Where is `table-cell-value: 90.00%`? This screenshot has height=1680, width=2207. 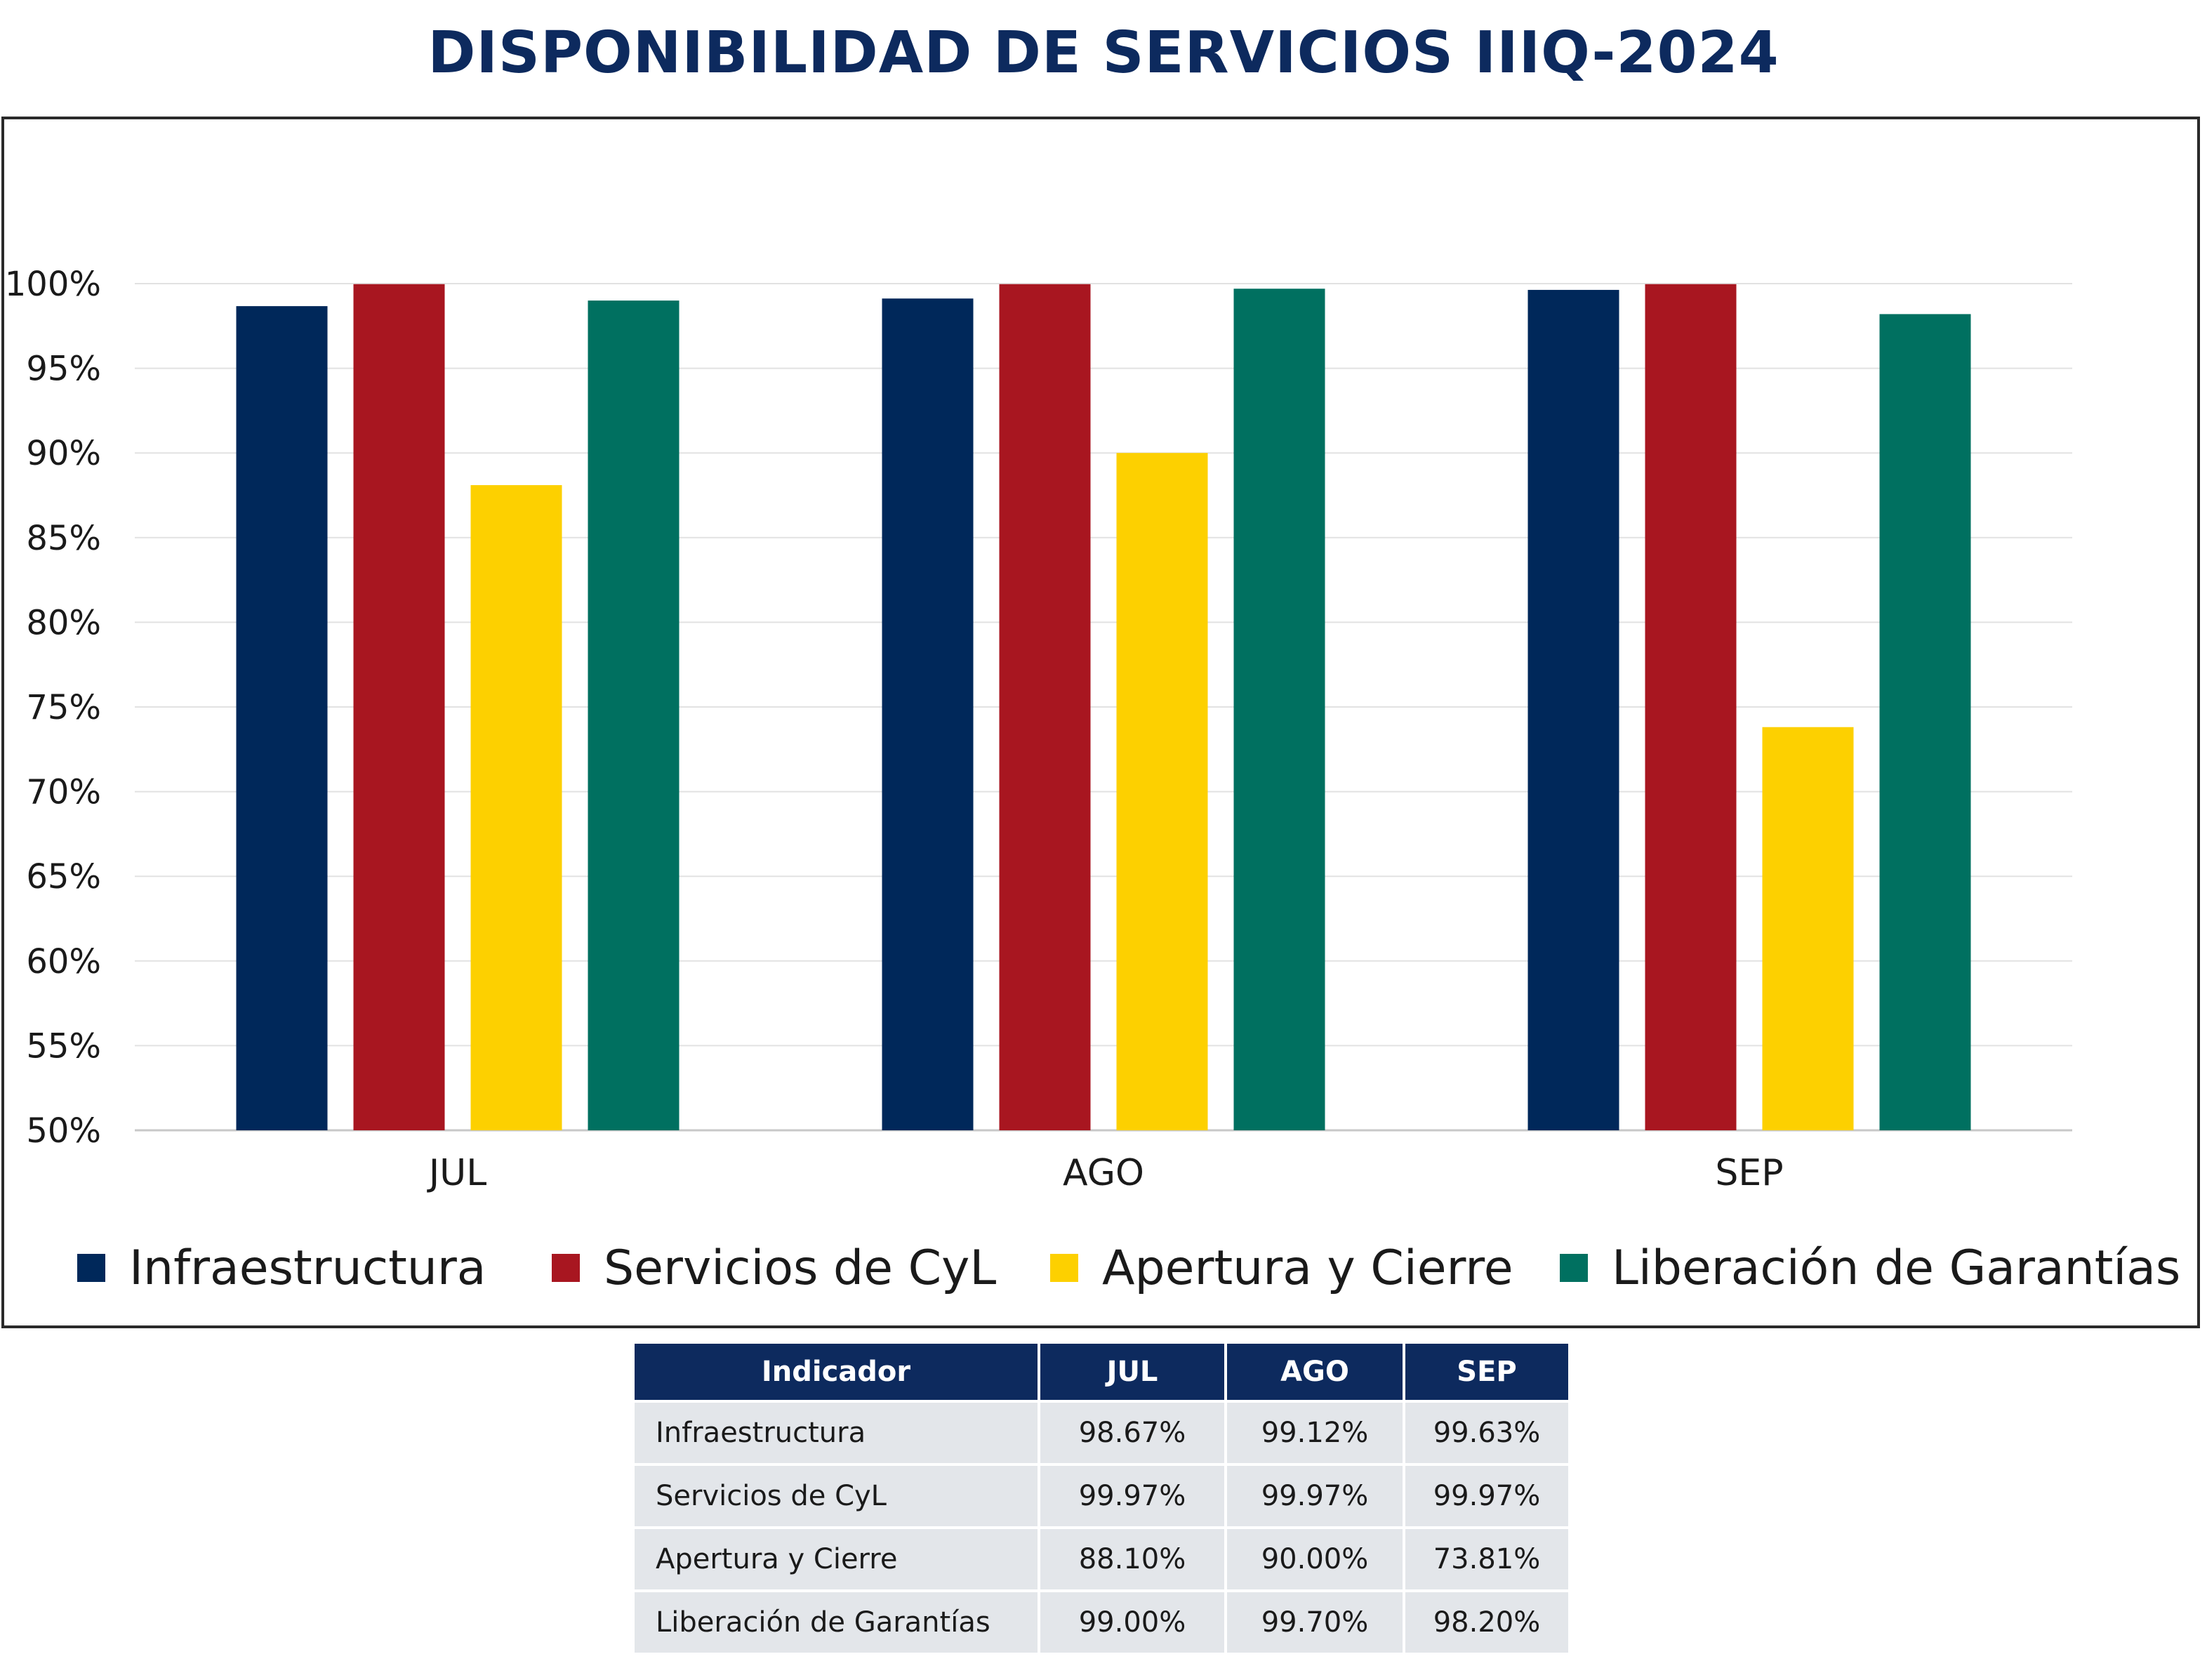
table-cell-value: 90.00% is located at coordinates (1315, 1559).